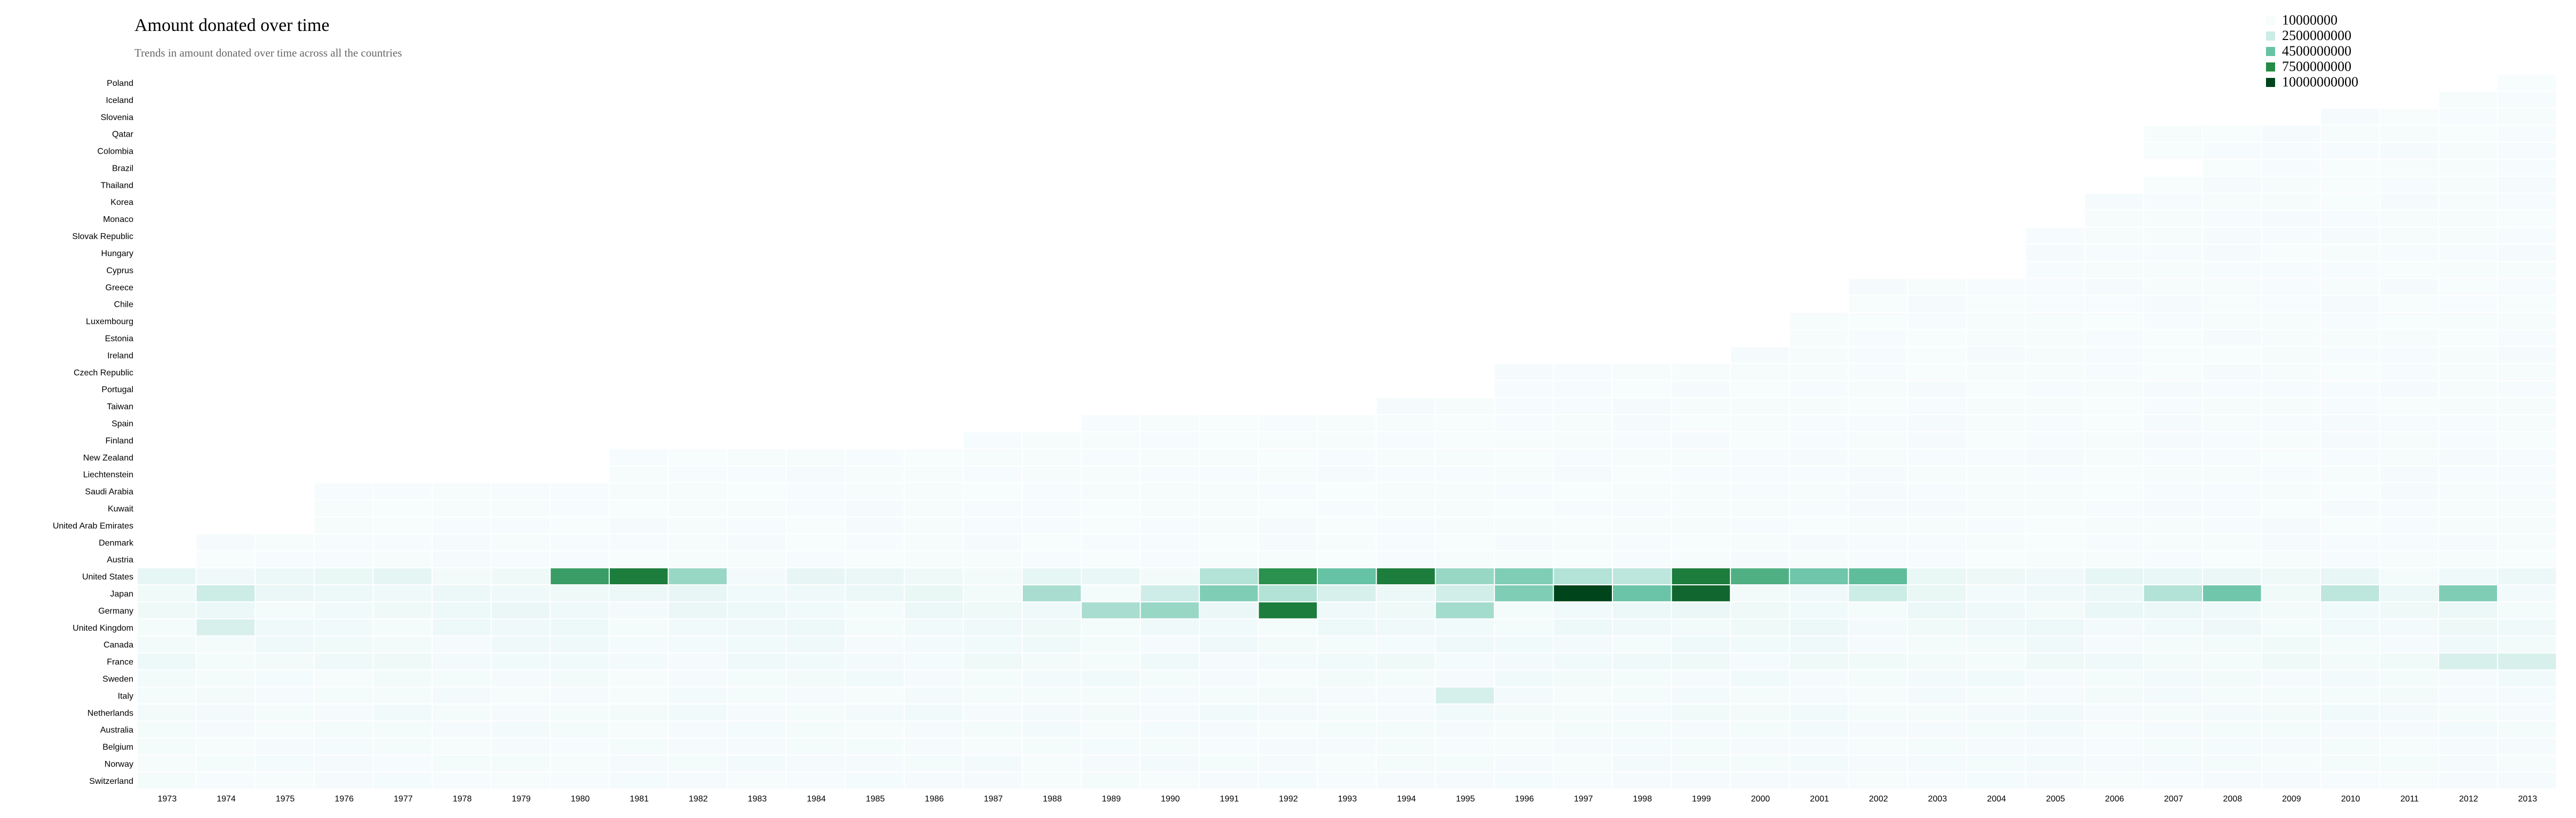  What do you see at coordinates (119, 441) in the screenshot?
I see `country-tick-label: Finland` at bounding box center [119, 441].